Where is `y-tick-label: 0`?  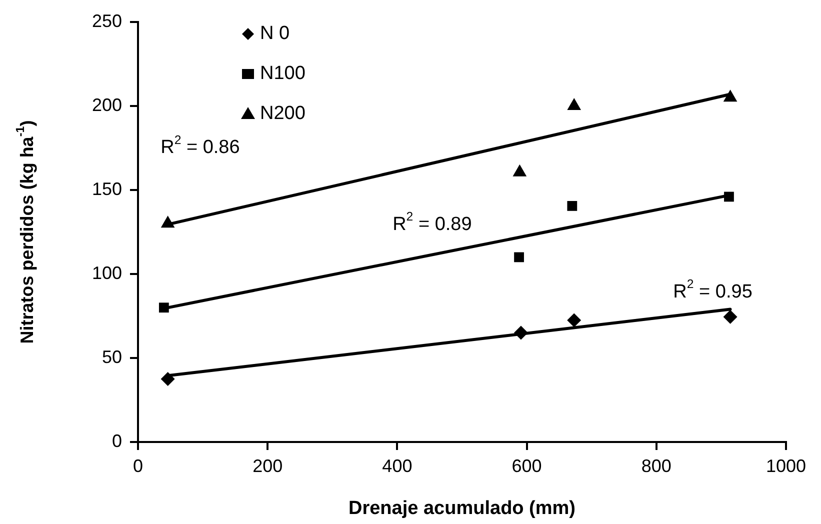 y-tick-label: 0 is located at coordinates (117, 440).